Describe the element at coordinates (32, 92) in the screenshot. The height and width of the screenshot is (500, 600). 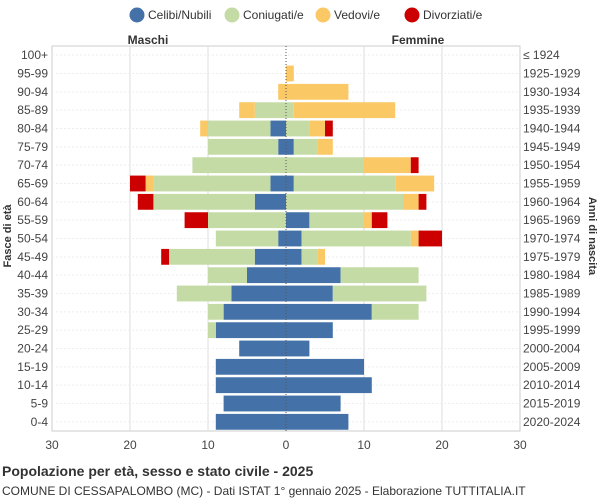
I see `age-group-label: 90-94` at that location.